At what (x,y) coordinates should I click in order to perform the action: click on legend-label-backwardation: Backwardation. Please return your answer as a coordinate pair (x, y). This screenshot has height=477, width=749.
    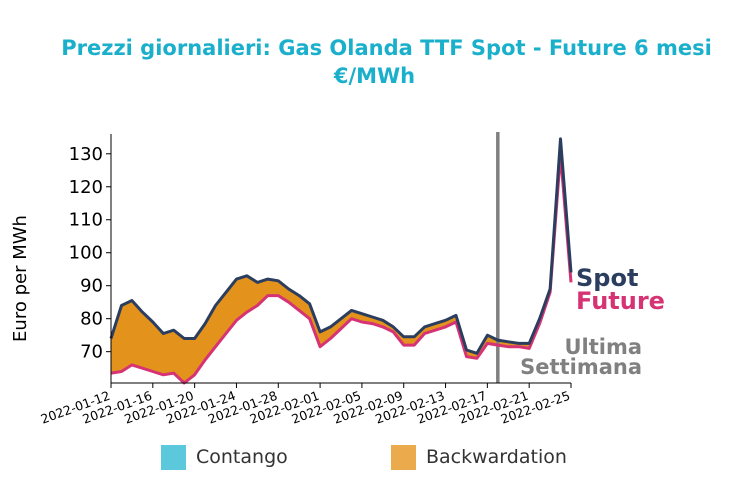
    Looking at the image, I should click on (496, 457).